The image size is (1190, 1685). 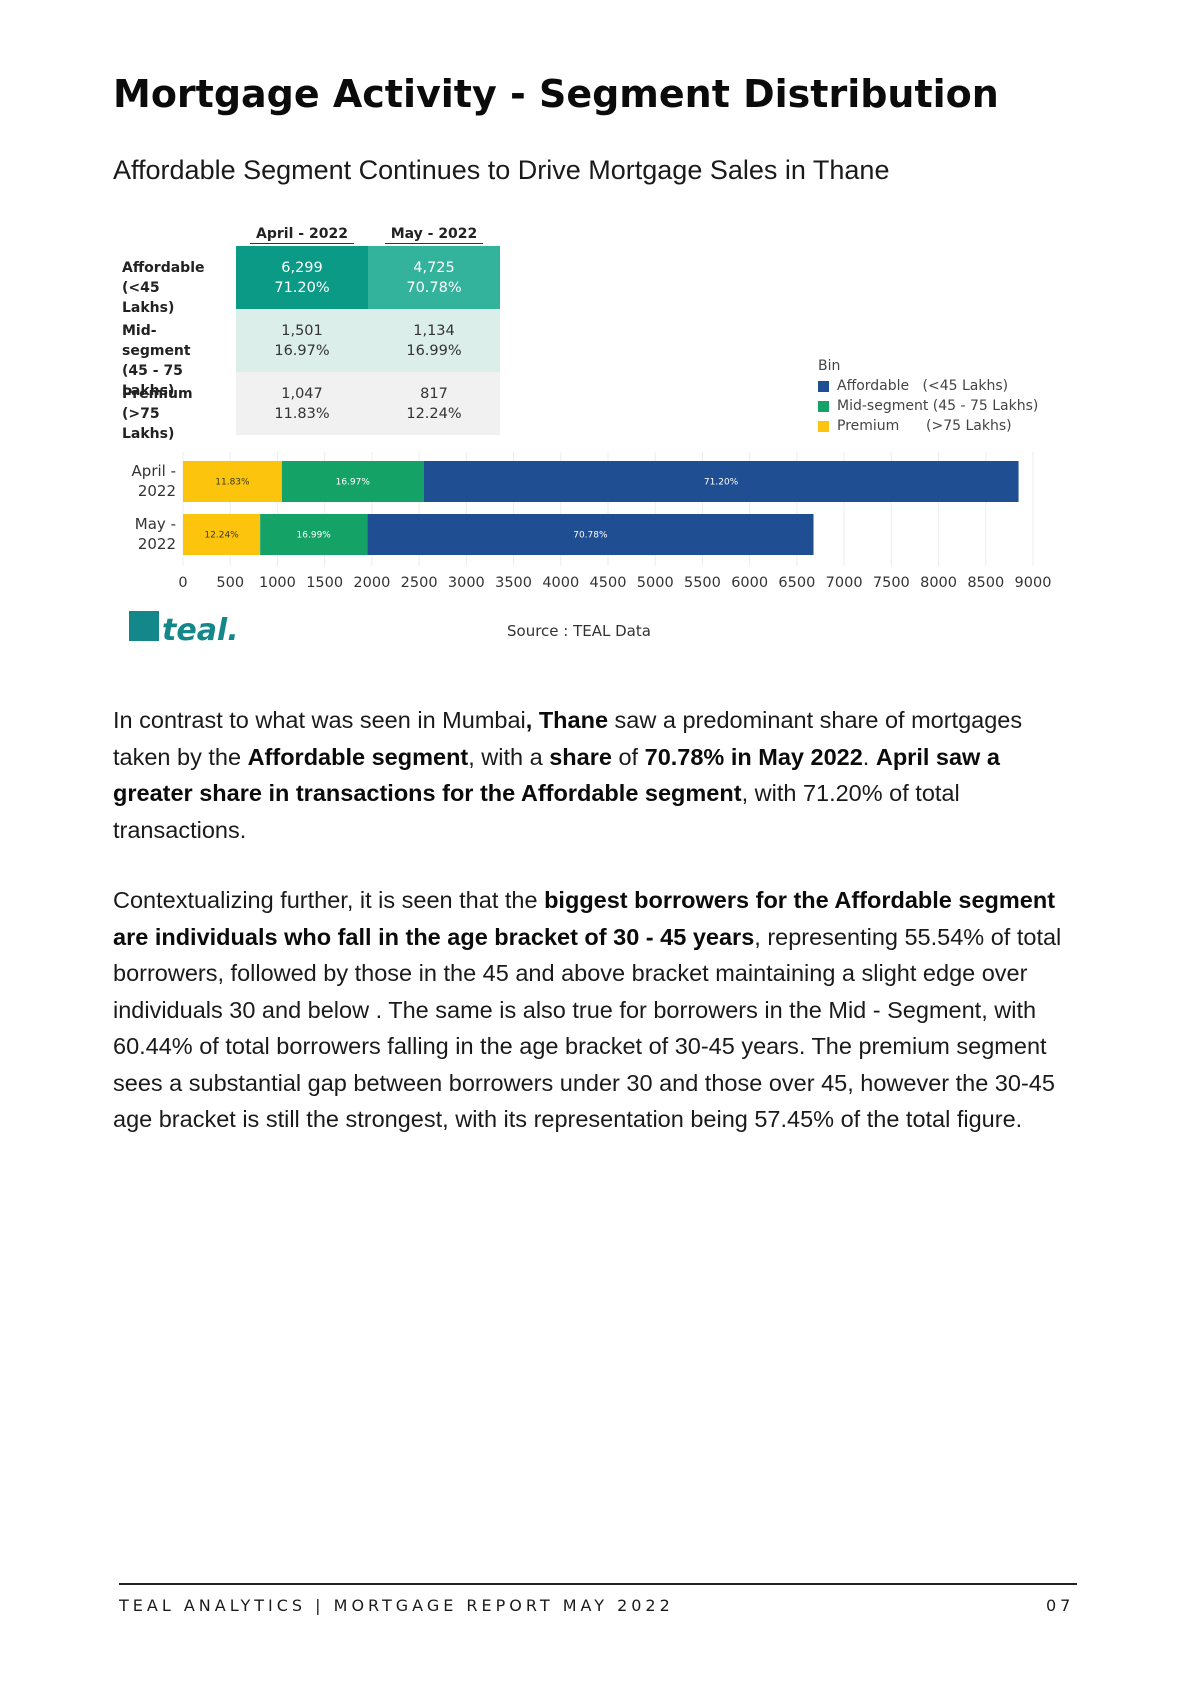 I want to click on text-run: In contrast to what was seen in Mumbai, so click(x=319, y=720).